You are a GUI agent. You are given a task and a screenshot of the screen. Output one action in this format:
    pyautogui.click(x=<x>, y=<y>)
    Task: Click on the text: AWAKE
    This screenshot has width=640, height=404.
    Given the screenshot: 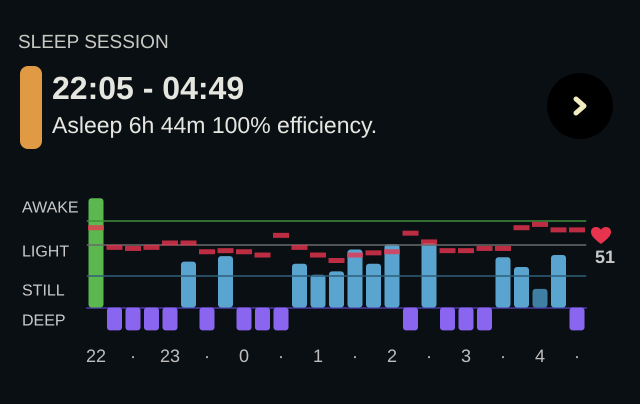 What is the action you would take?
    pyautogui.click(x=50, y=208)
    